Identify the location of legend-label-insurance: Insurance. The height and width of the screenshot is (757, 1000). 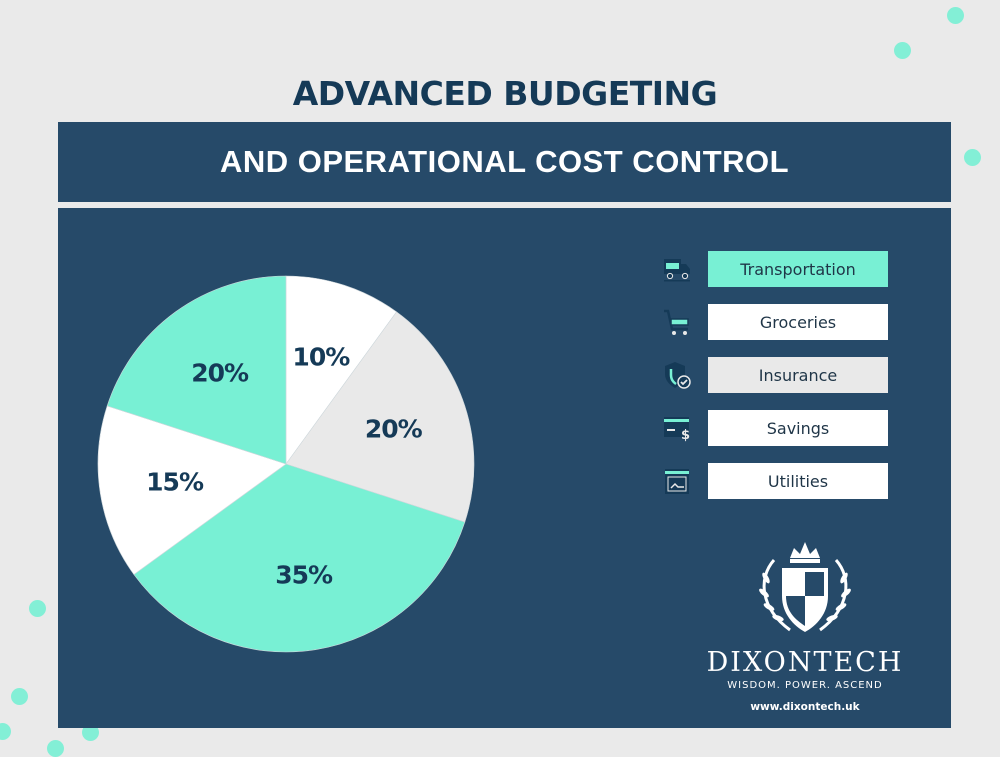
(798, 375).